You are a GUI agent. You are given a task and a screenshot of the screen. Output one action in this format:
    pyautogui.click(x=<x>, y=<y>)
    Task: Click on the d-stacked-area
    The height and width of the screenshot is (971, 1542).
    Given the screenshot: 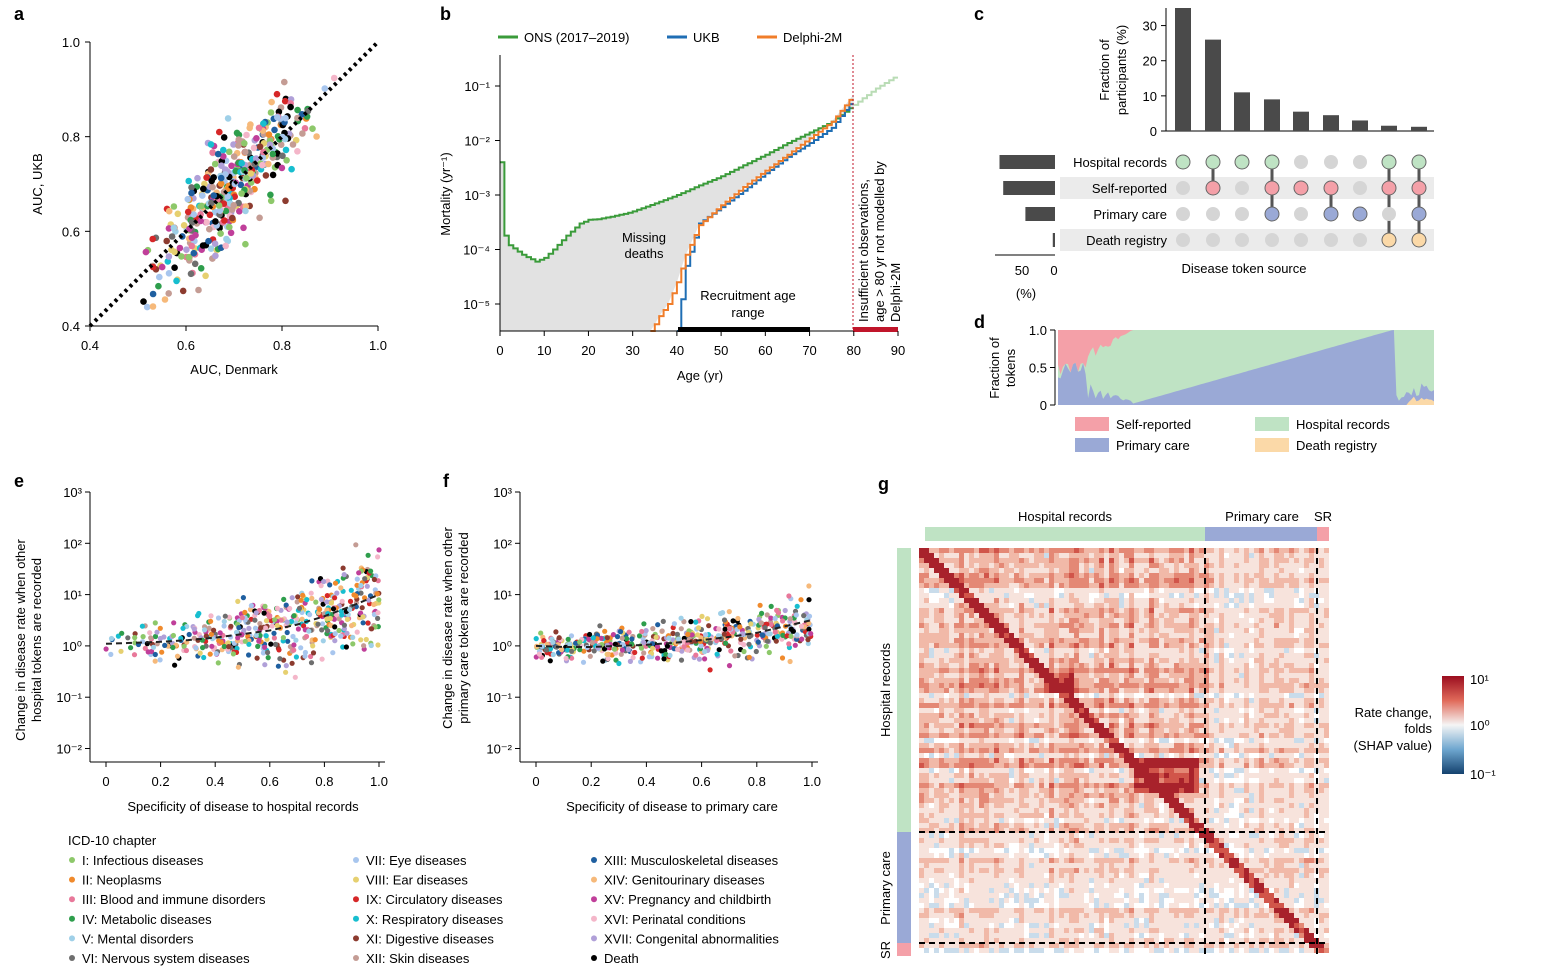 What is the action you would take?
    pyautogui.click(x=1246, y=367)
    